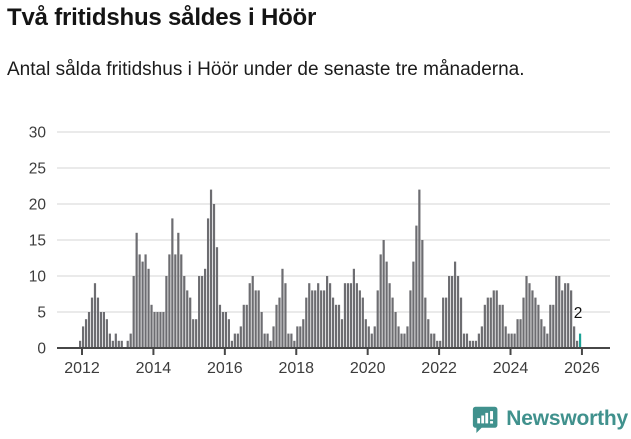  I want to click on x-tick-label-2018: 2018, so click(296, 368).